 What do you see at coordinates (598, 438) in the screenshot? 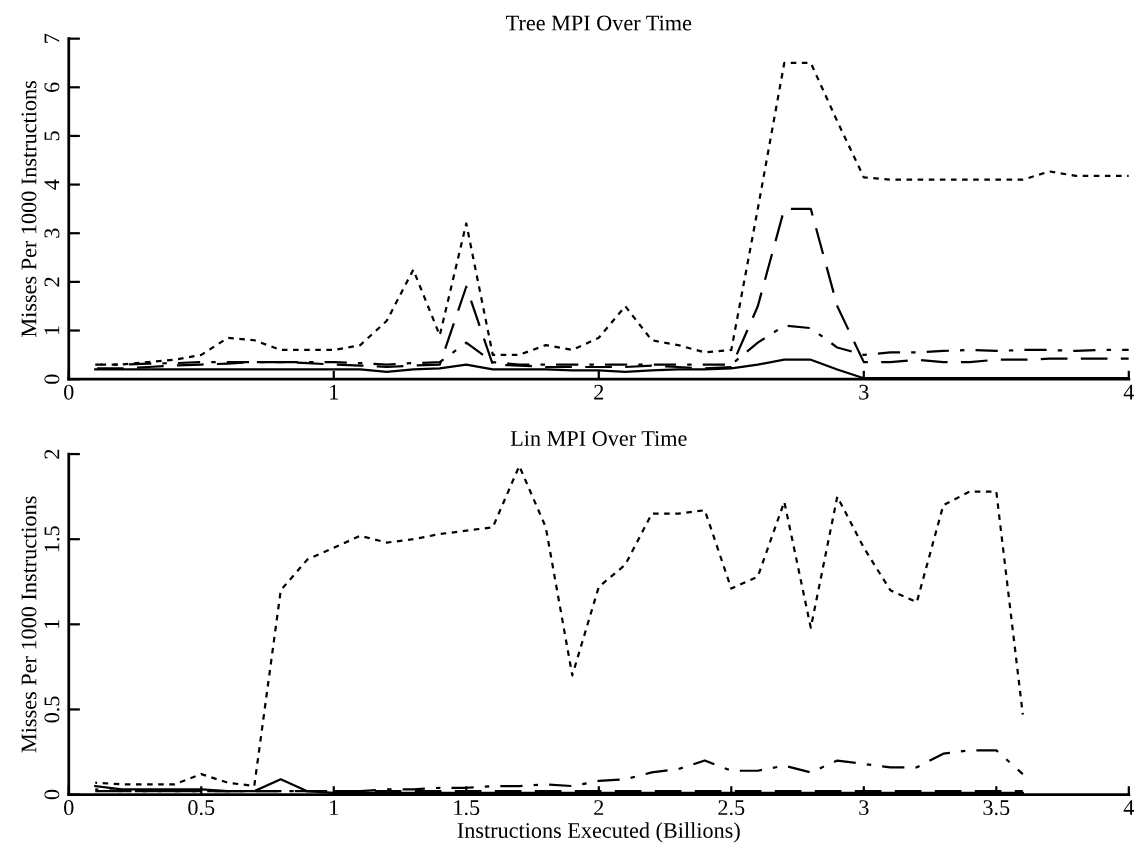
I see `chart-title: Lin MPI Over Time` at bounding box center [598, 438].